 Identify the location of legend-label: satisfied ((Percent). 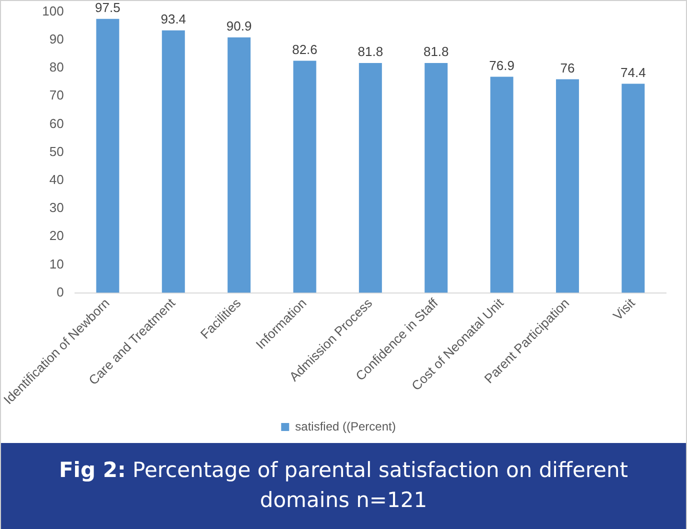
(345, 426).